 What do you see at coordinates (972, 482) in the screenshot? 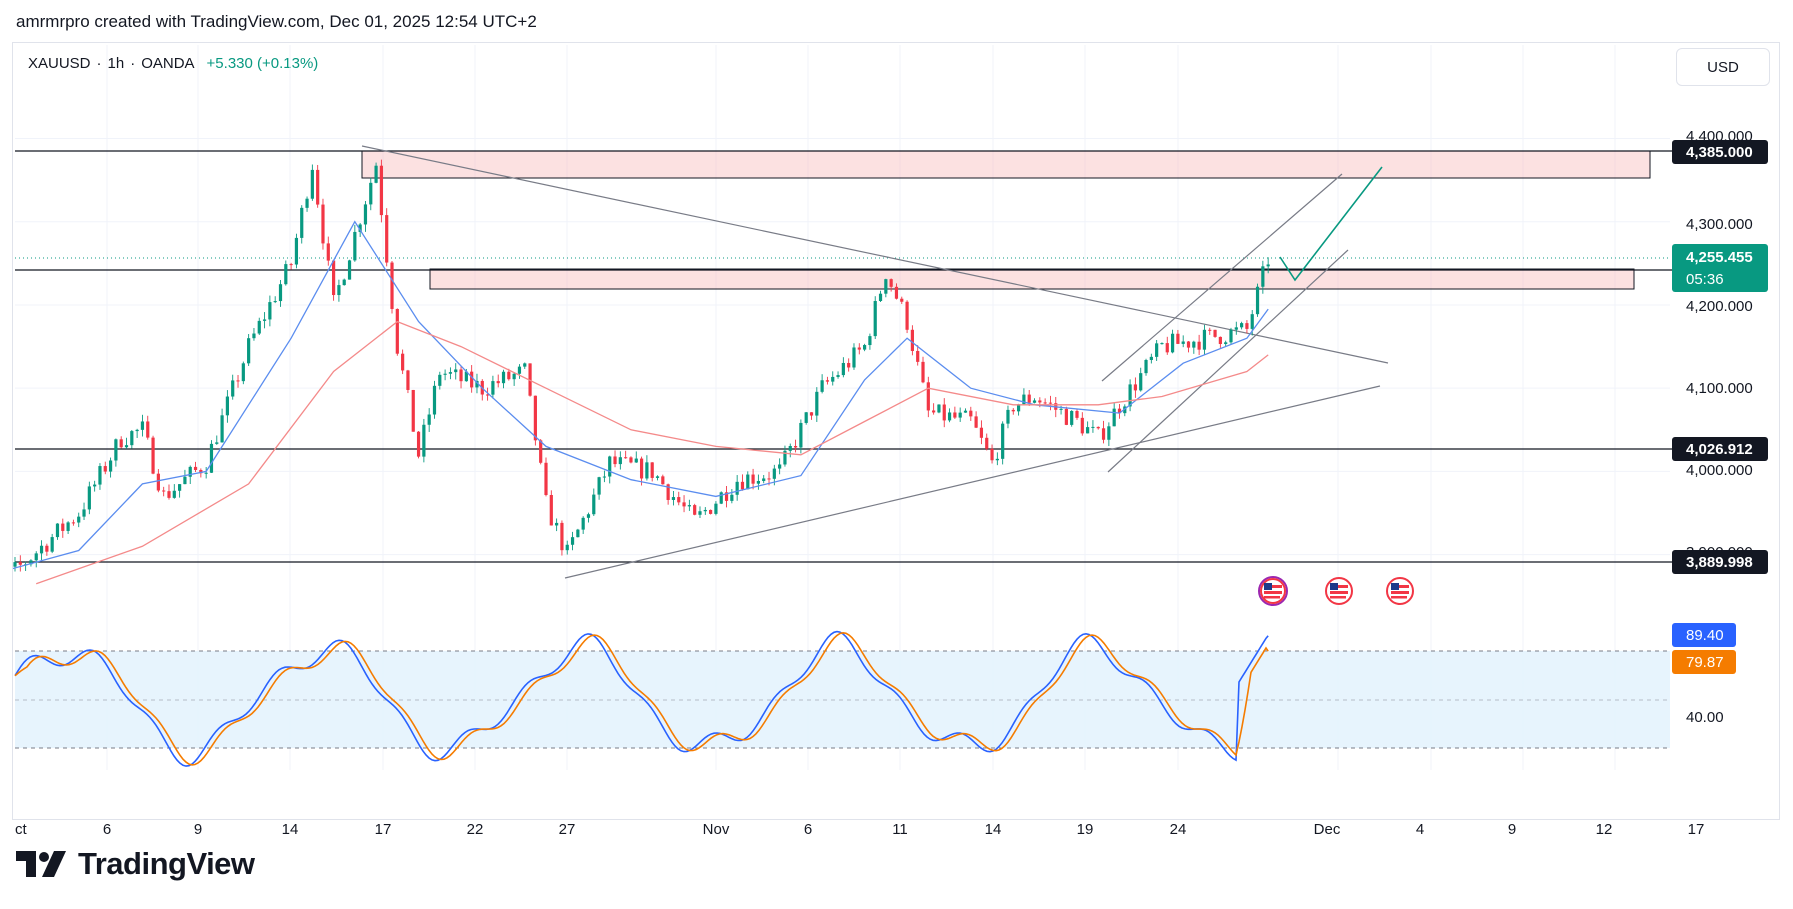
I see `ascending-trendline` at bounding box center [972, 482].